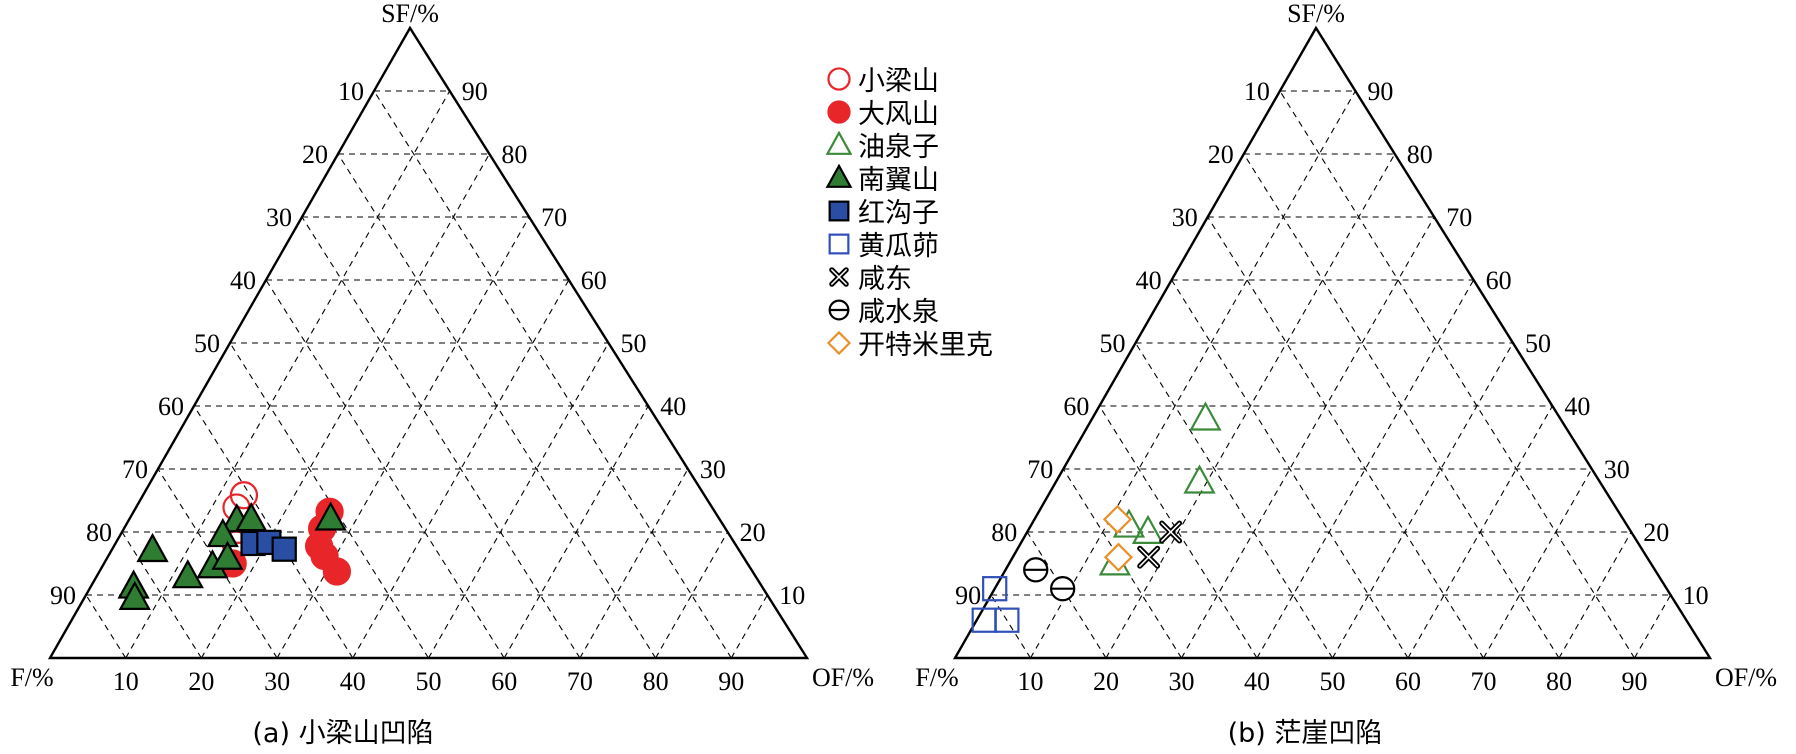 Image resolution: width=1796 pixels, height=754 pixels. What do you see at coordinates (31, 677) in the screenshot?
I see `vertex-left-label-a: F/%` at bounding box center [31, 677].